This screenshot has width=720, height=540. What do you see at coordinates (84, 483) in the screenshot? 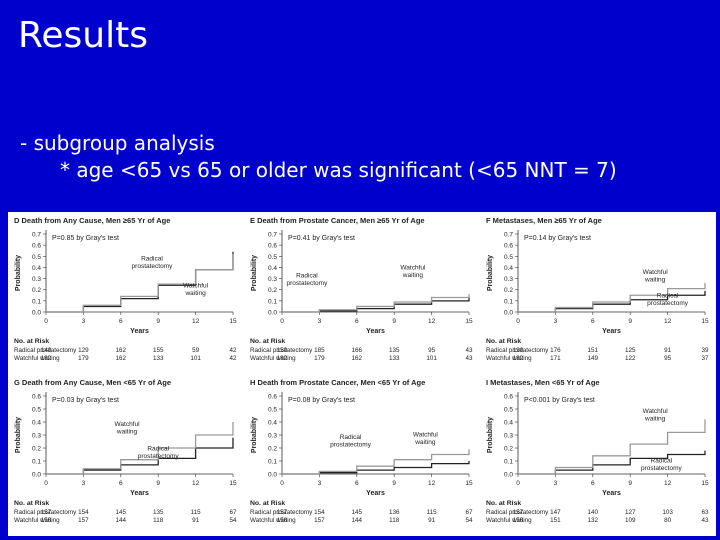
I see `x-tick-label: 3` at bounding box center [84, 483].